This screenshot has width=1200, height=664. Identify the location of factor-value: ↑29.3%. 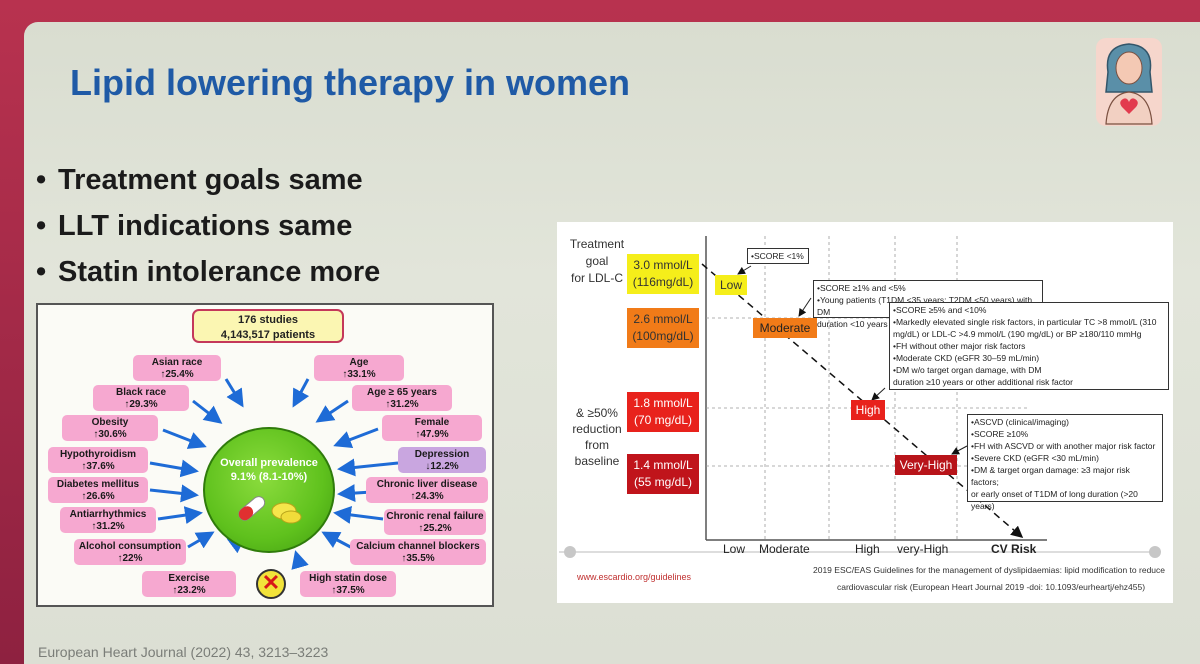
(141, 404).